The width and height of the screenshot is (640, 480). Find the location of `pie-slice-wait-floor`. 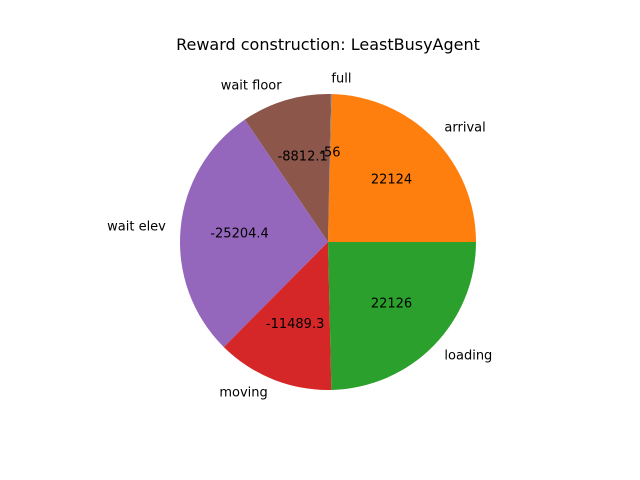

pie-slice-wait-floor is located at coordinates (287, 168).